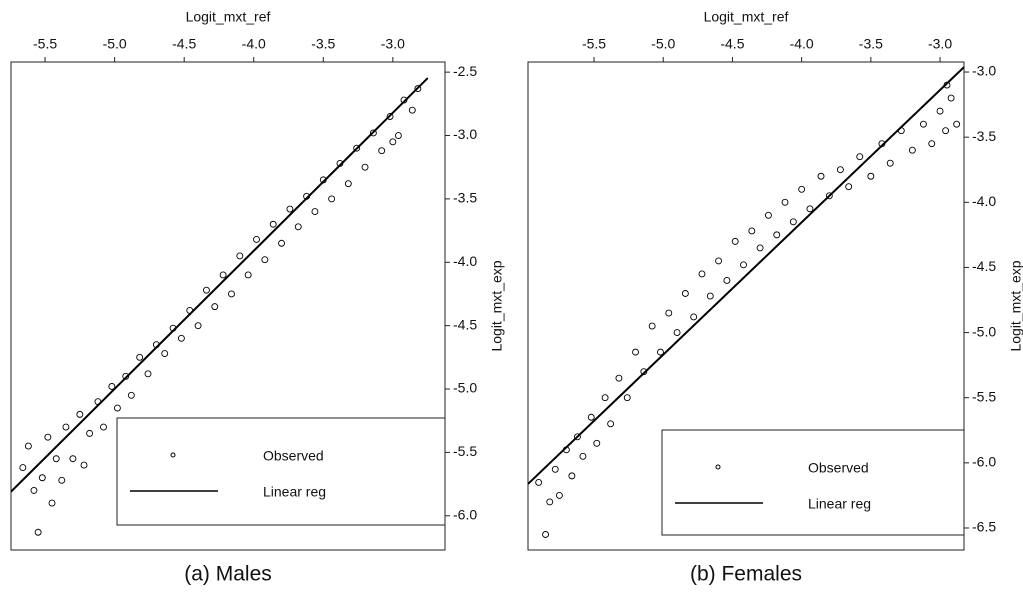 This screenshot has width=1023, height=592. What do you see at coordinates (393, 44) in the screenshot?
I see `x-tick-label: -3.0` at bounding box center [393, 44].